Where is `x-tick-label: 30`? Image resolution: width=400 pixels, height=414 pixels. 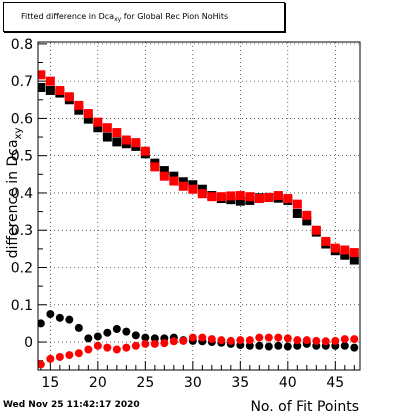
x-tick-label: 30 is located at coordinates (193, 383).